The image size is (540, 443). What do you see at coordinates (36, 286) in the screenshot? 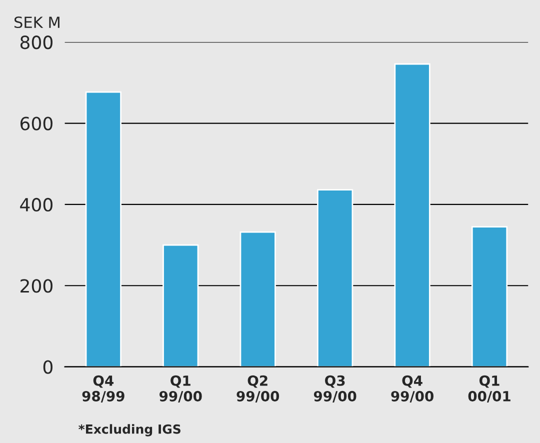
I see `y-tick-label: 200` at bounding box center [36, 286].